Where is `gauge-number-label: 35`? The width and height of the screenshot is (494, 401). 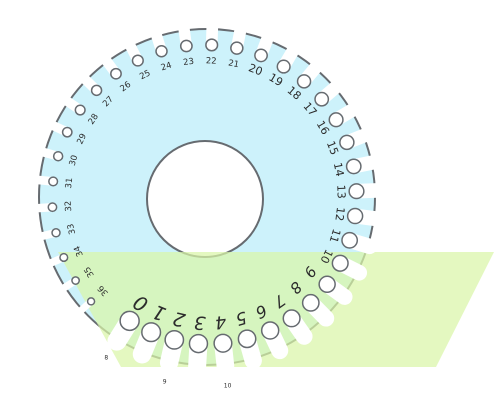 gauge-number-label: 35 is located at coordinates (89, 271).